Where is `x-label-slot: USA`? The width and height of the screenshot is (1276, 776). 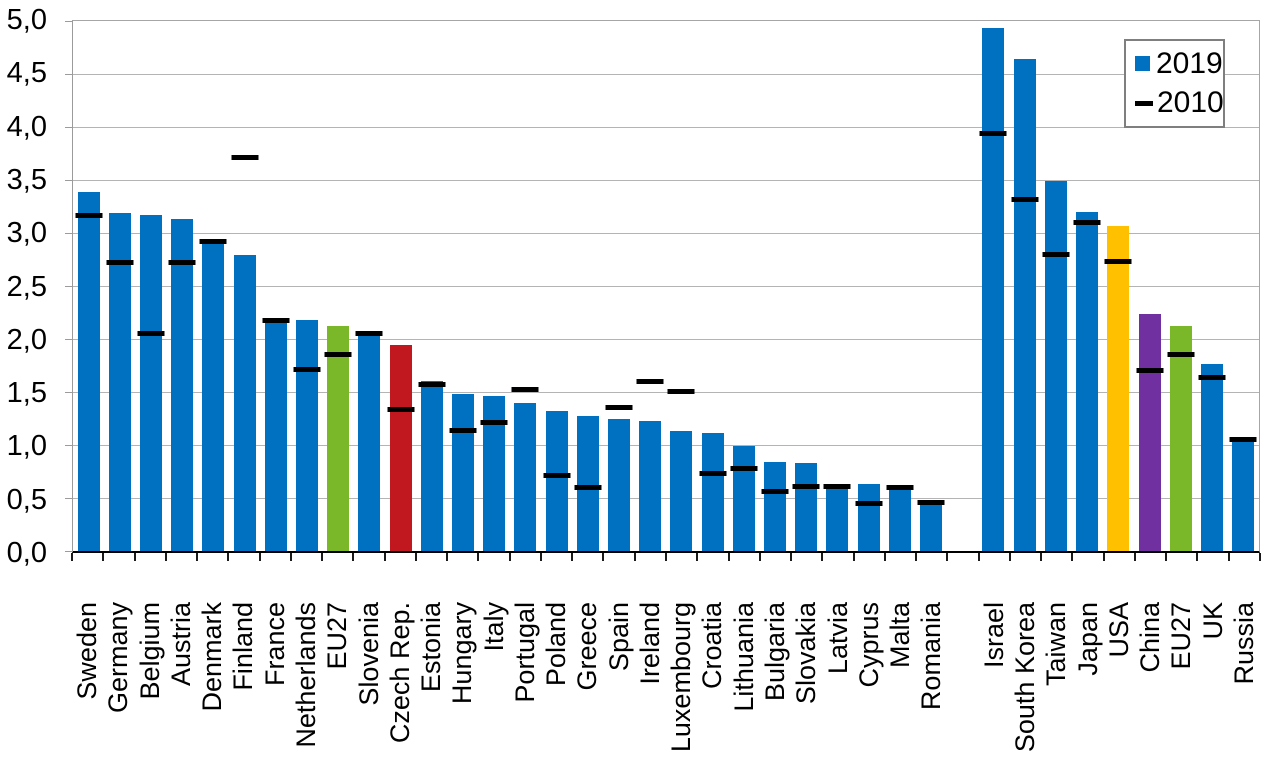 x-label-slot: USA is located at coordinates (1119, 669).